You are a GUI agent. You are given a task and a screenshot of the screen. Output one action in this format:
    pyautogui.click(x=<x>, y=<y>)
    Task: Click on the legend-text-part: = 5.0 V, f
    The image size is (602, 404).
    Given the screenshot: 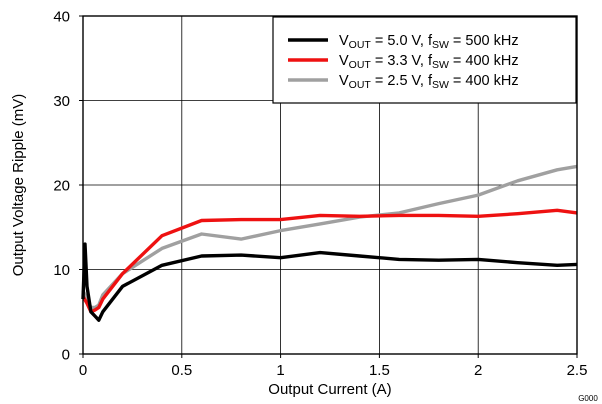 What is the action you would take?
    pyautogui.click(x=402, y=41)
    